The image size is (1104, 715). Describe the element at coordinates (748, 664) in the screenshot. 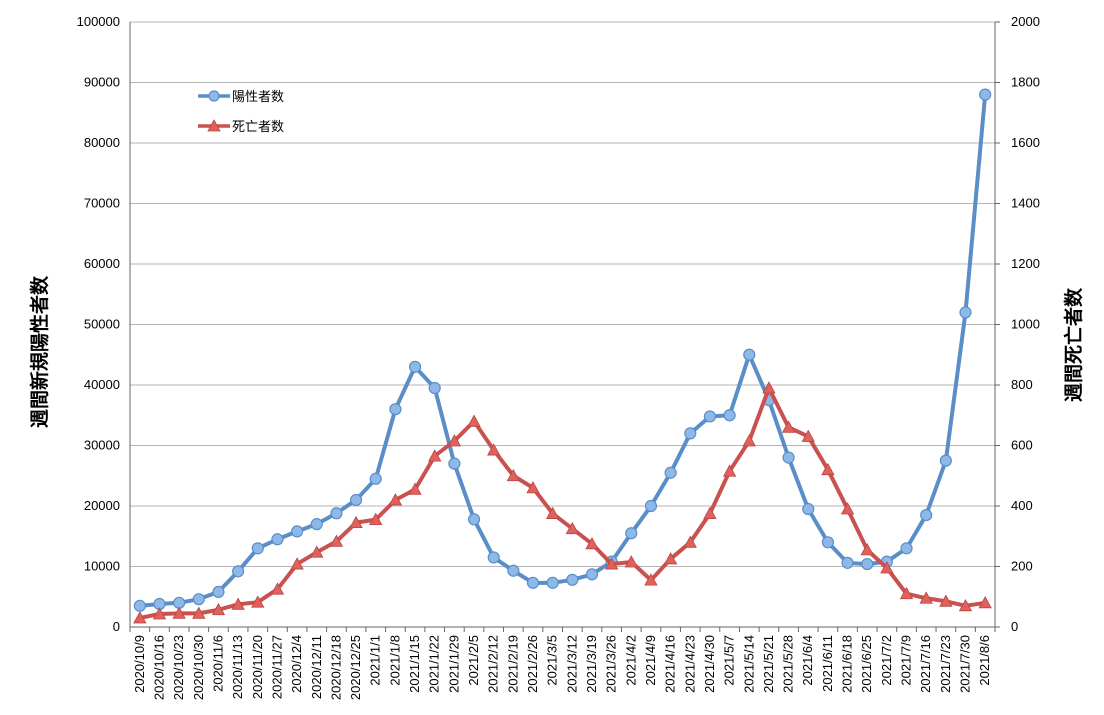

I see `x-tick-label: 2021/5/14` at that location.